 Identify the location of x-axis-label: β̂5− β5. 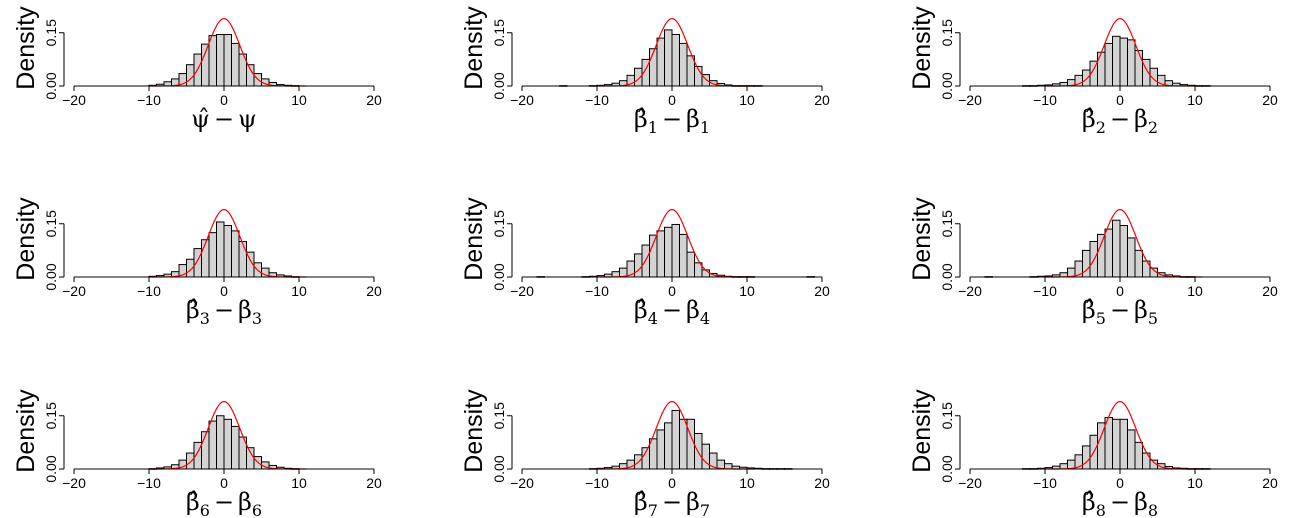
(1120, 312).